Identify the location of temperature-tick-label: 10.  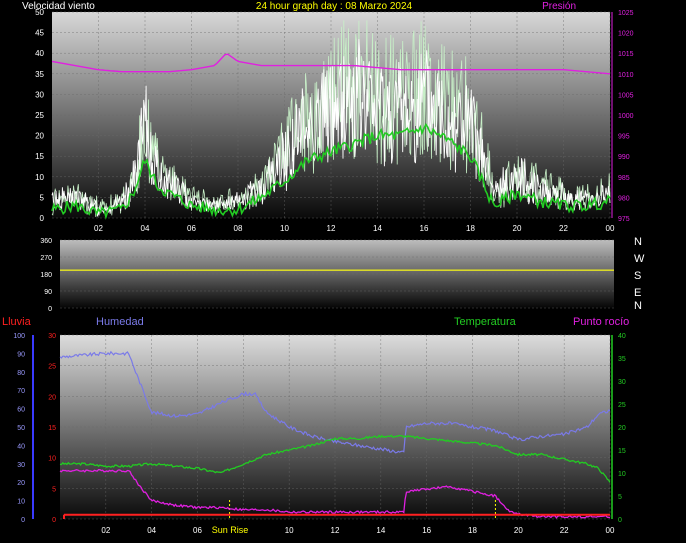
(622, 474).